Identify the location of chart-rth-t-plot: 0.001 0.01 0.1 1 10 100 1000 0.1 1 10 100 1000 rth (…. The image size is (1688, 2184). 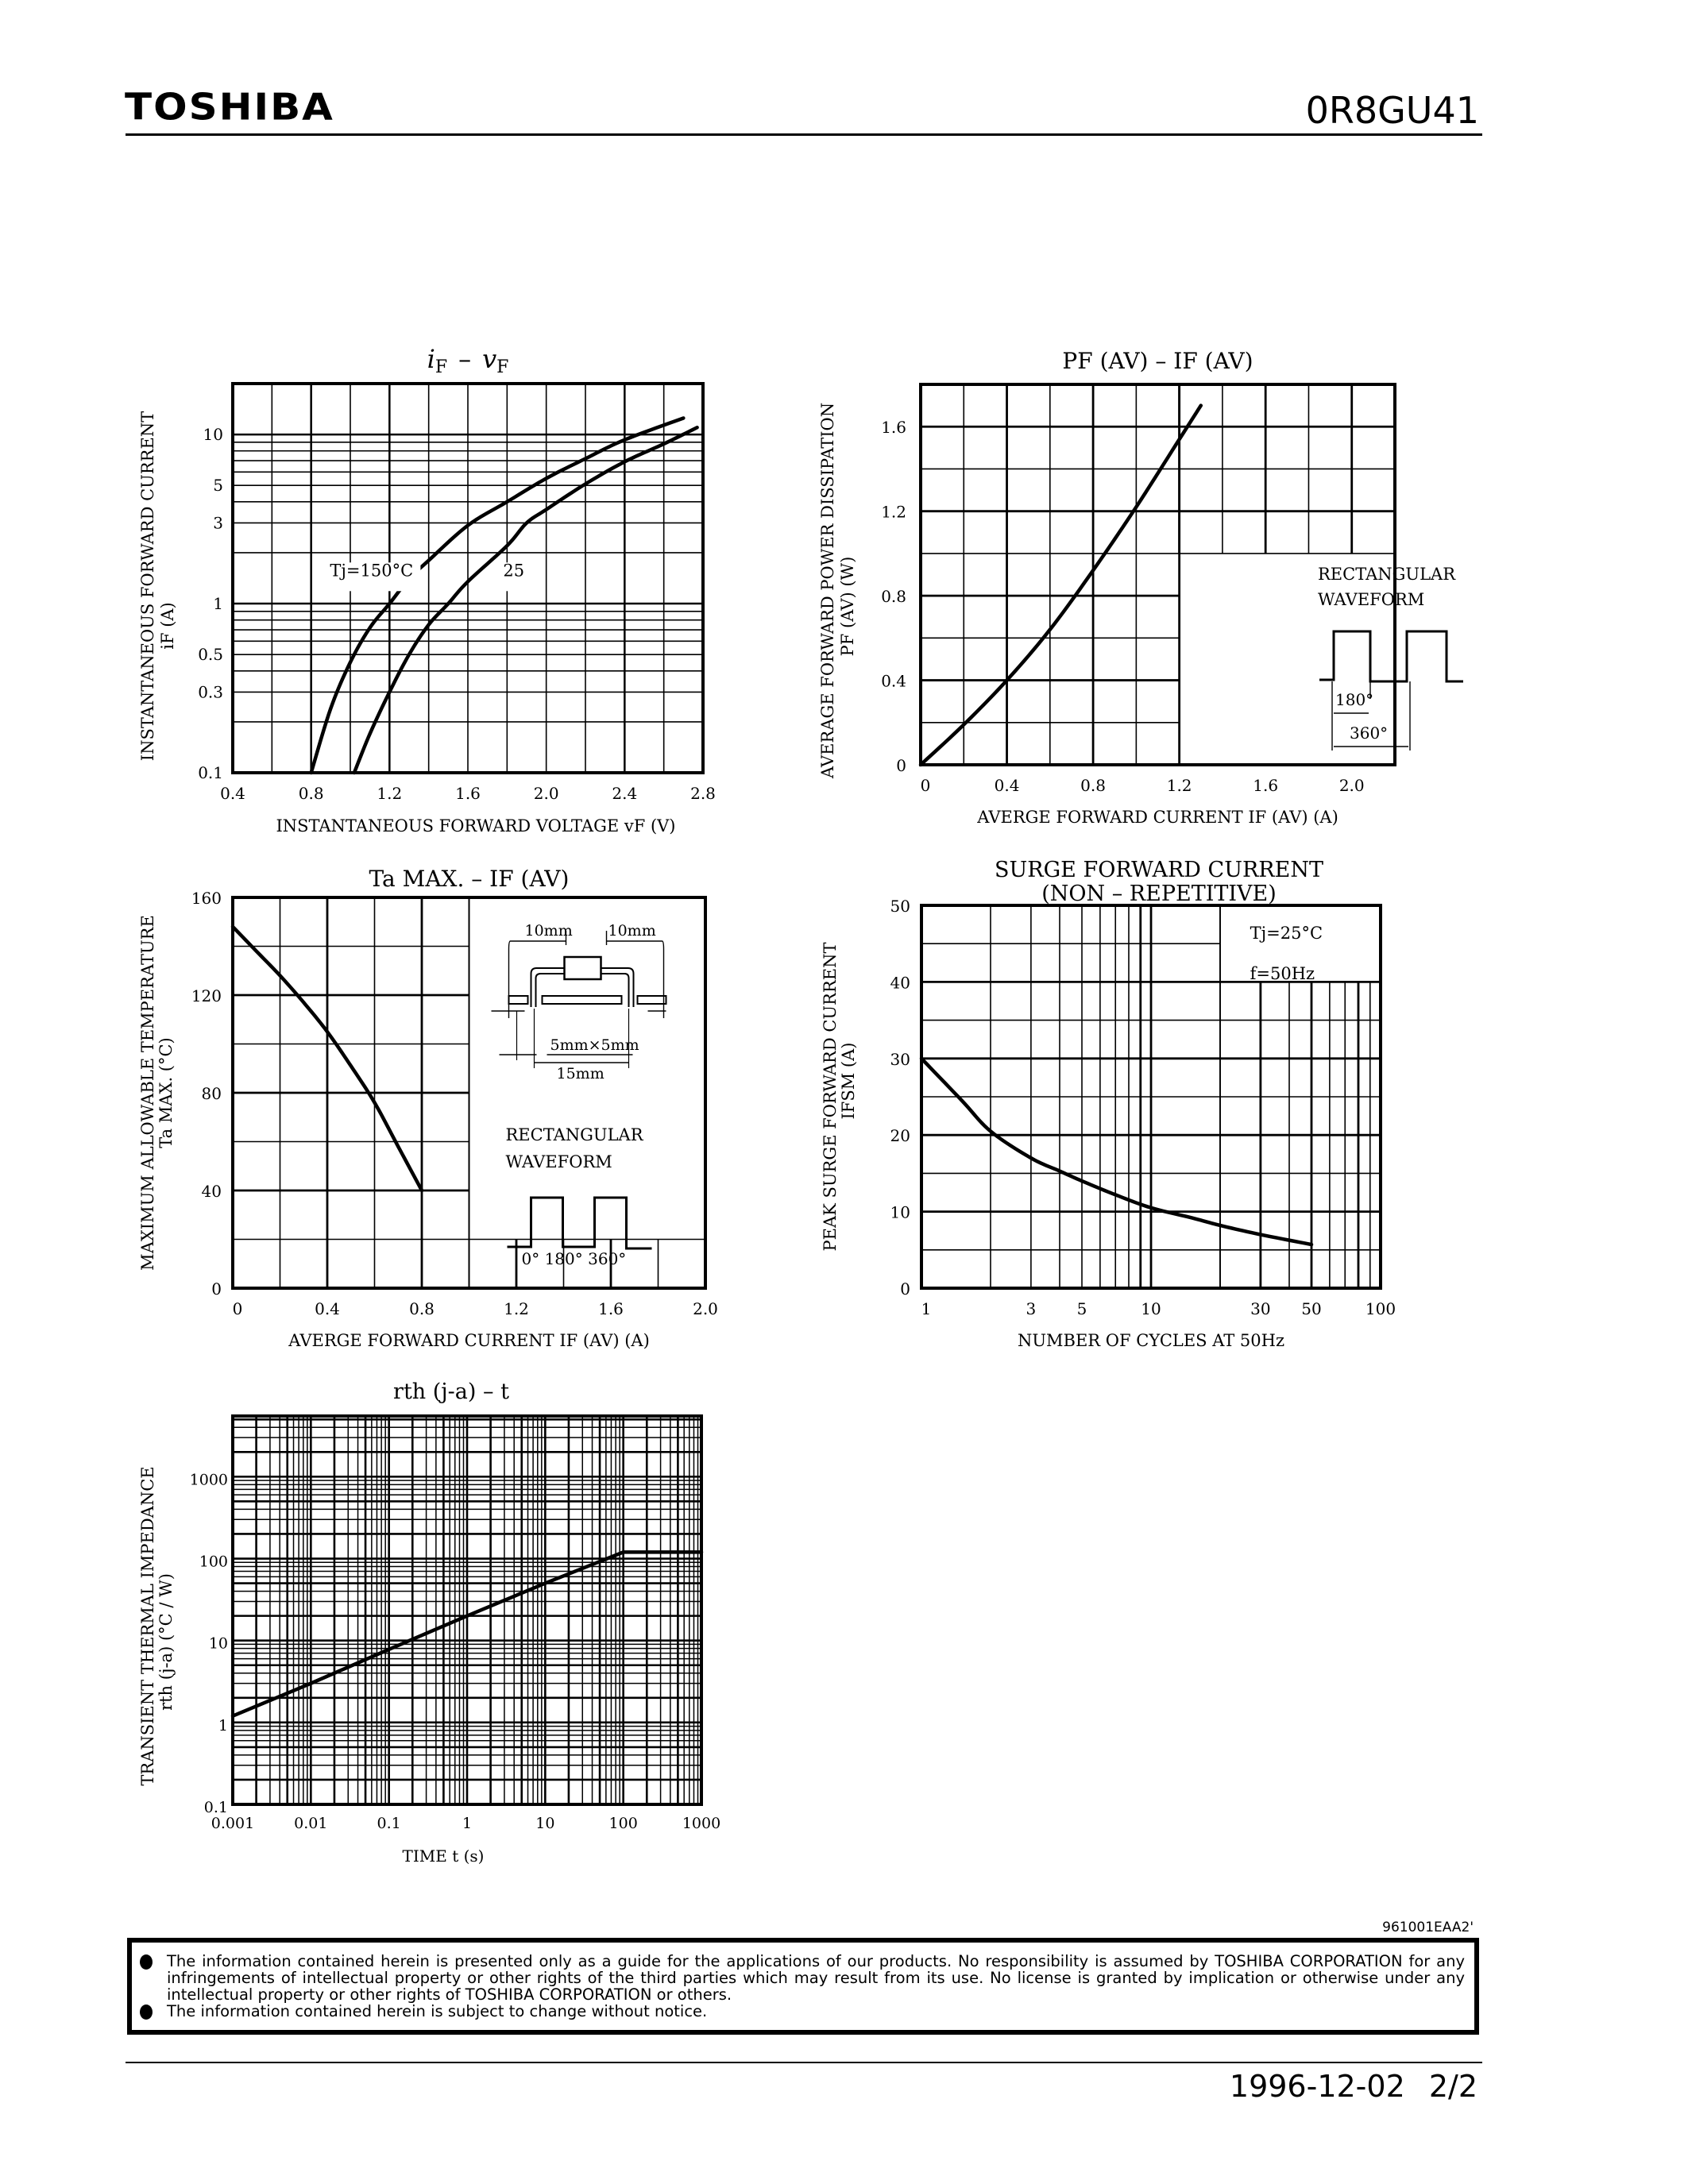
(429, 1622).